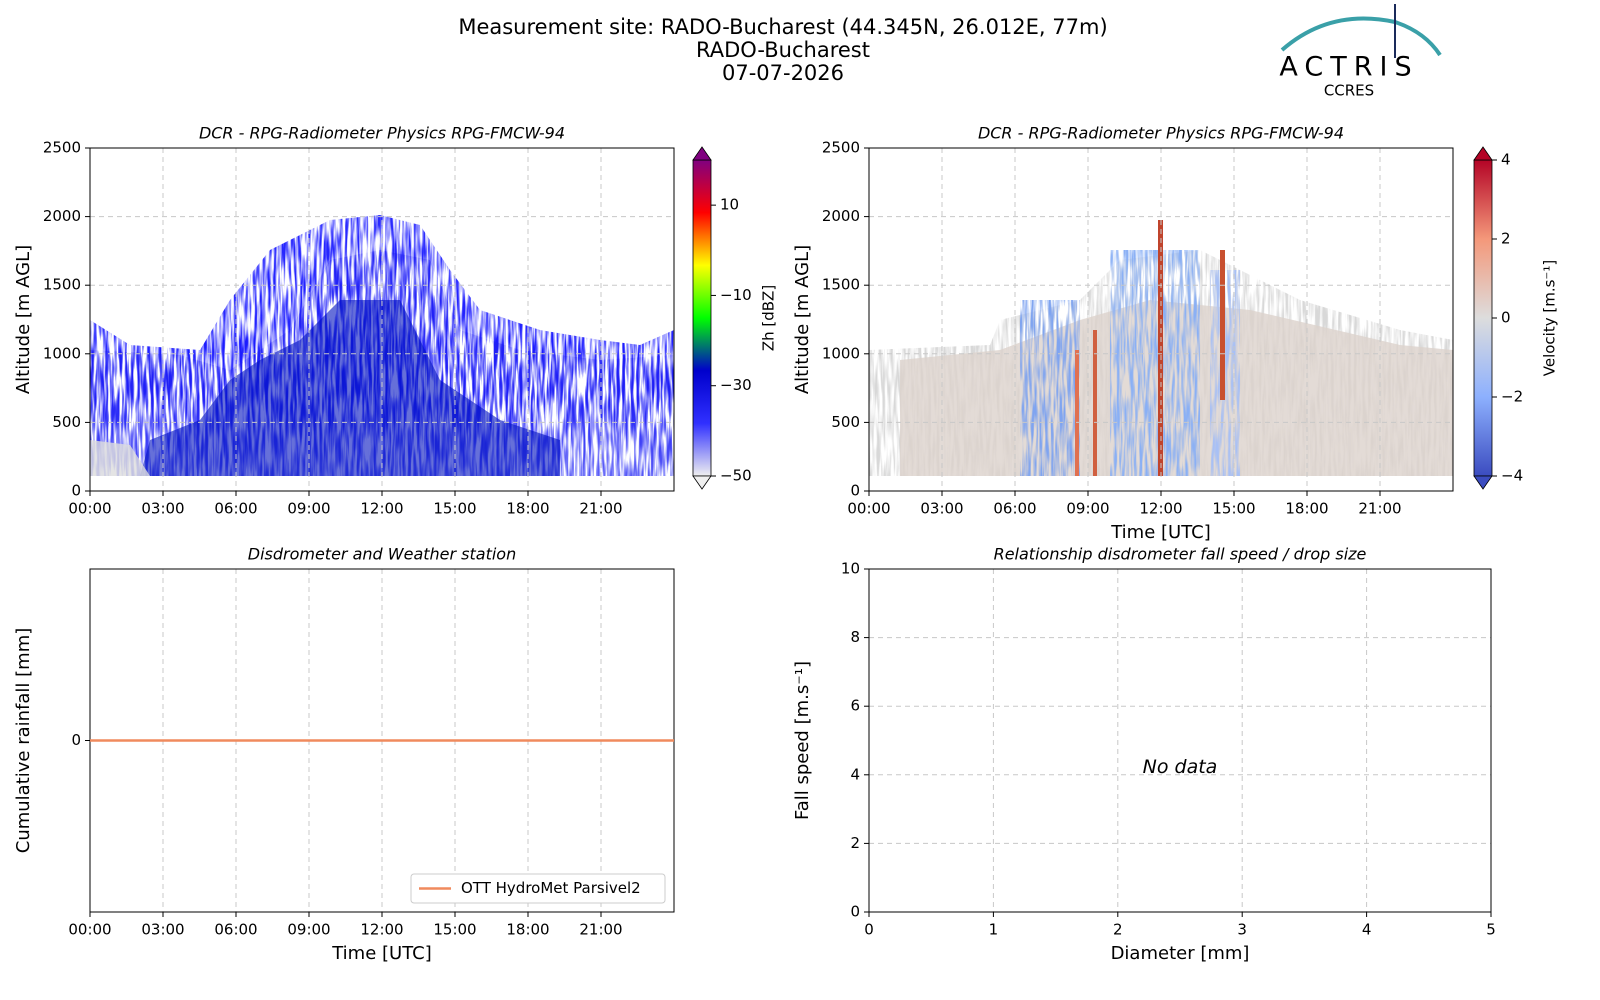  Describe the element at coordinates (1506, 239) in the screenshot. I see `colorbar-tick-label: 2` at that location.